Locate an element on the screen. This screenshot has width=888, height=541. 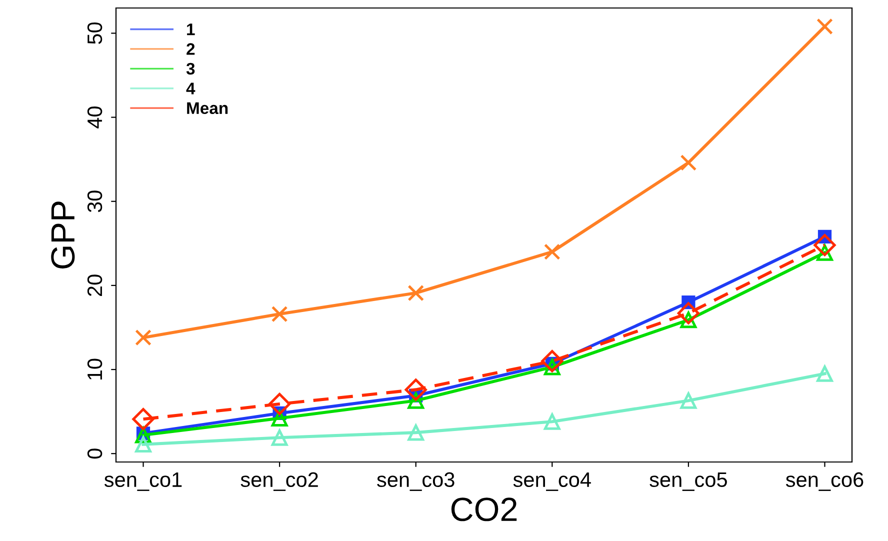
x-tick-label: sen_co6 is located at coordinates (825, 481).